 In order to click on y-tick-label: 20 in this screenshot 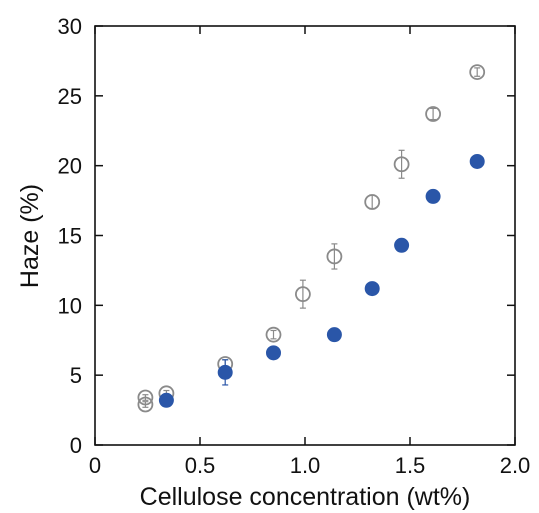, I will do `click(70, 166)`.